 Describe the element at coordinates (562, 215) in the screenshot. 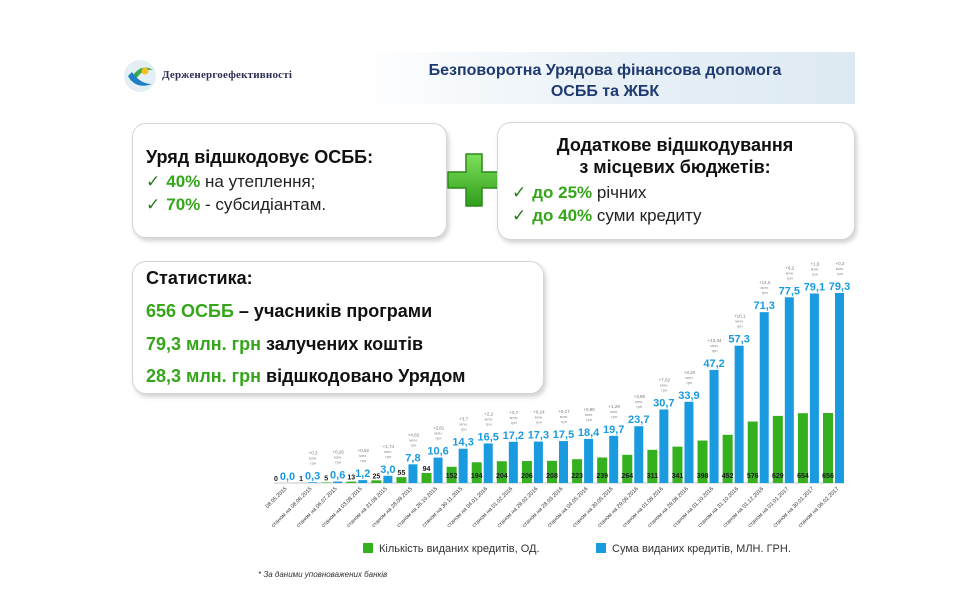

I see `local-item-percent: до 40%` at that location.